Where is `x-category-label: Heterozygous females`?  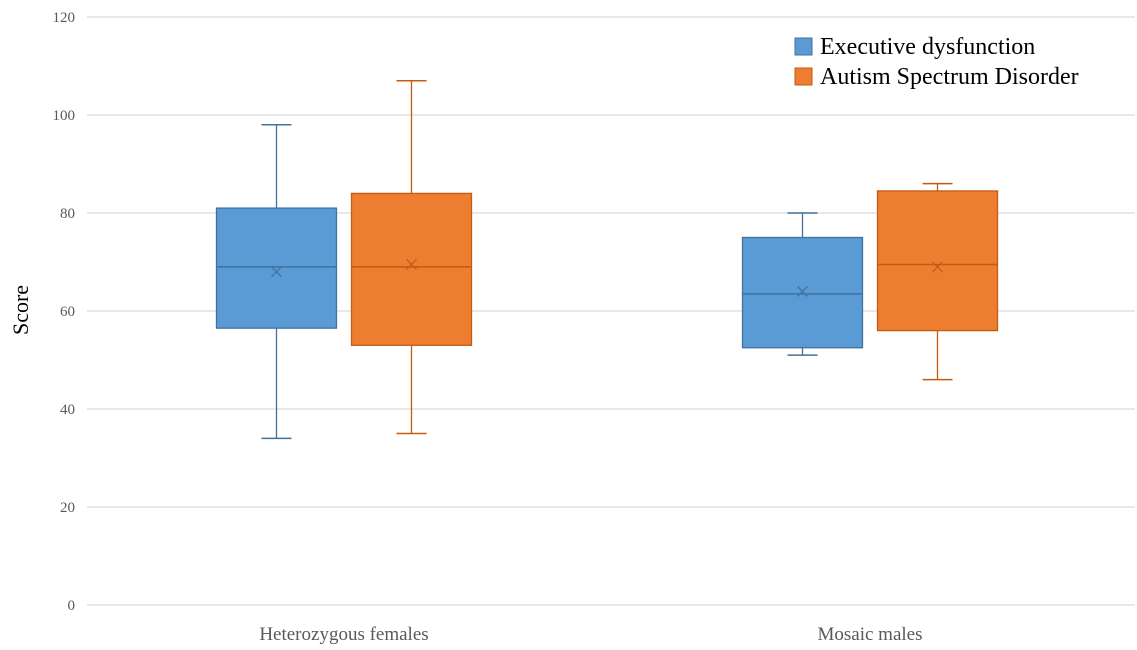 x-category-label: Heterozygous females is located at coordinates (343, 634).